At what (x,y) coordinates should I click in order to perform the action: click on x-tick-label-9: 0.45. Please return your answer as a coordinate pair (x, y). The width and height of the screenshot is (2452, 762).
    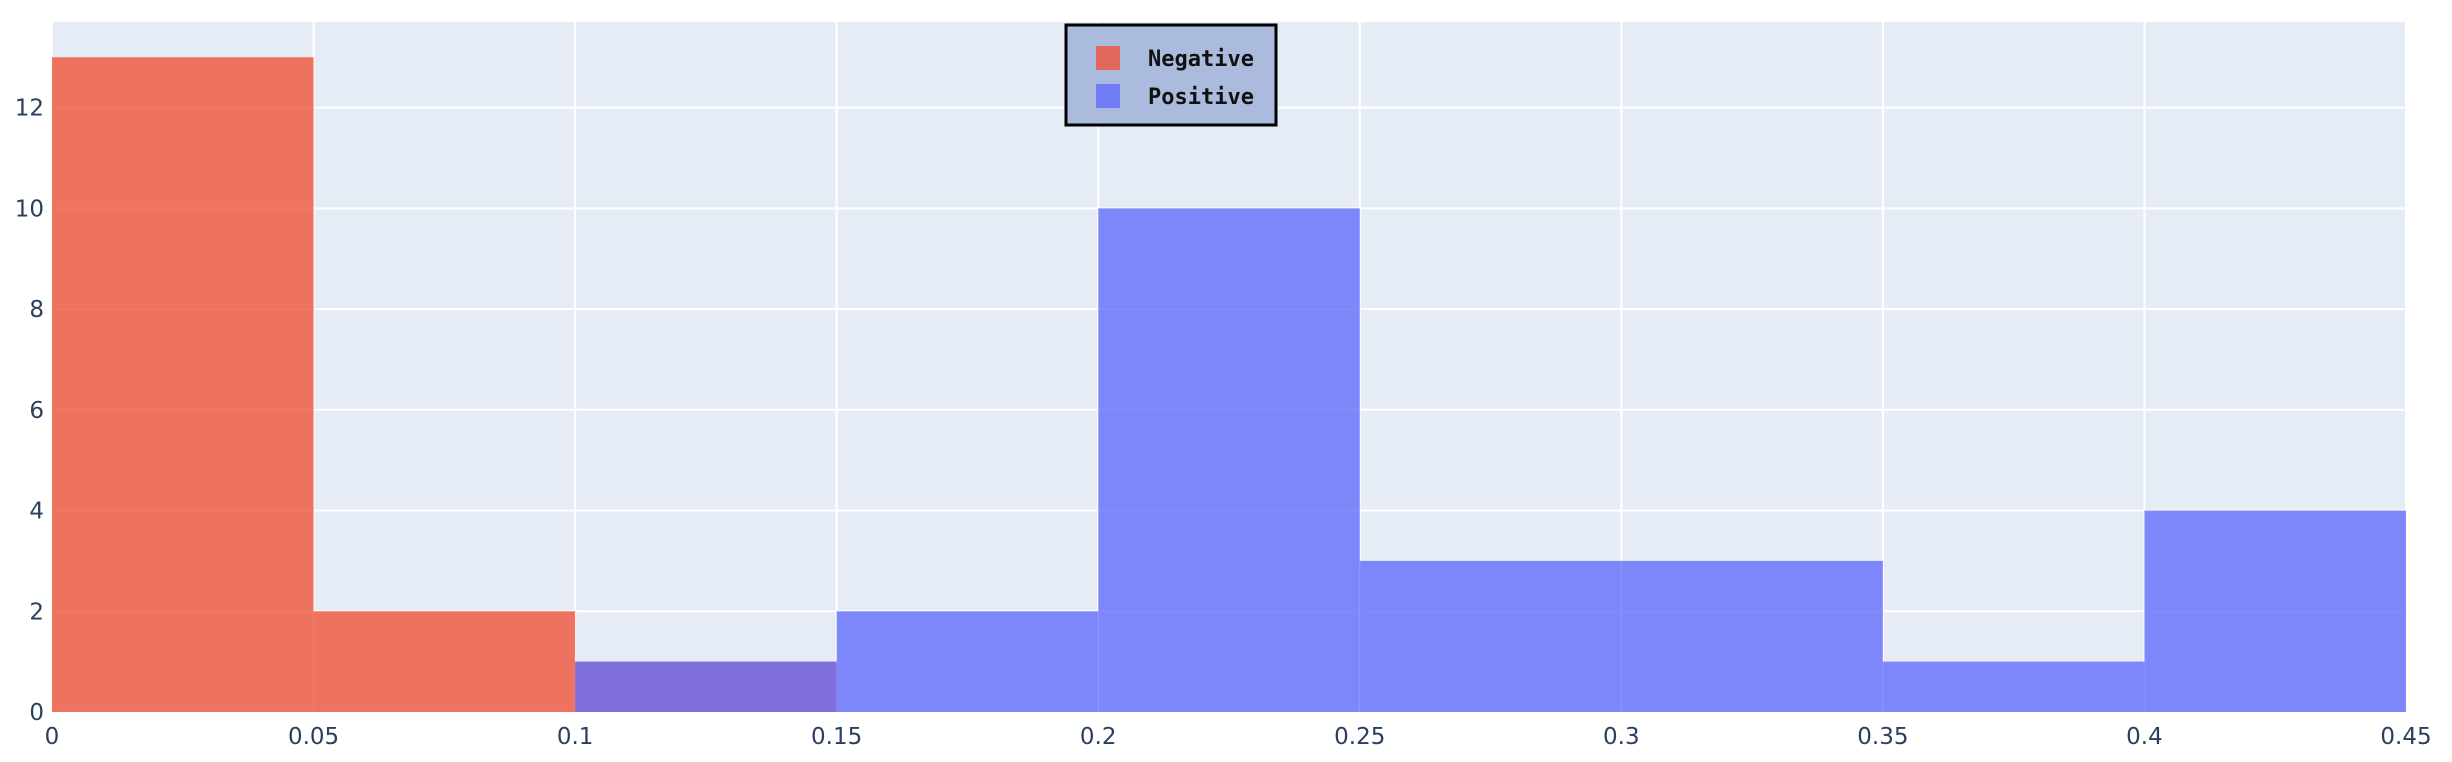
    Looking at the image, I should click on (2405, 737).